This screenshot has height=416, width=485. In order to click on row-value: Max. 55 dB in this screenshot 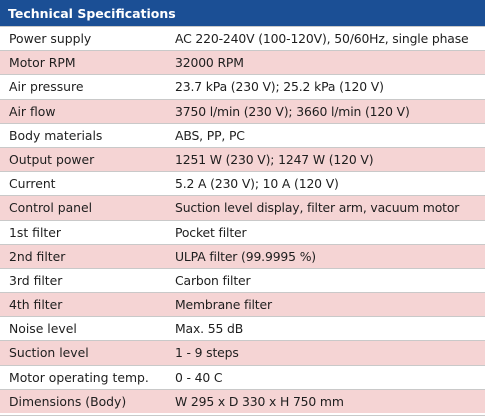, I will do `click(209, 329)`.